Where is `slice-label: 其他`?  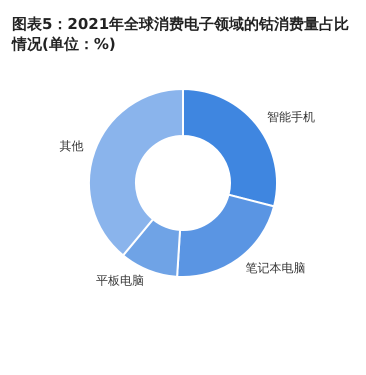
slice-label: 其他 is located at coordinates (71, 146).